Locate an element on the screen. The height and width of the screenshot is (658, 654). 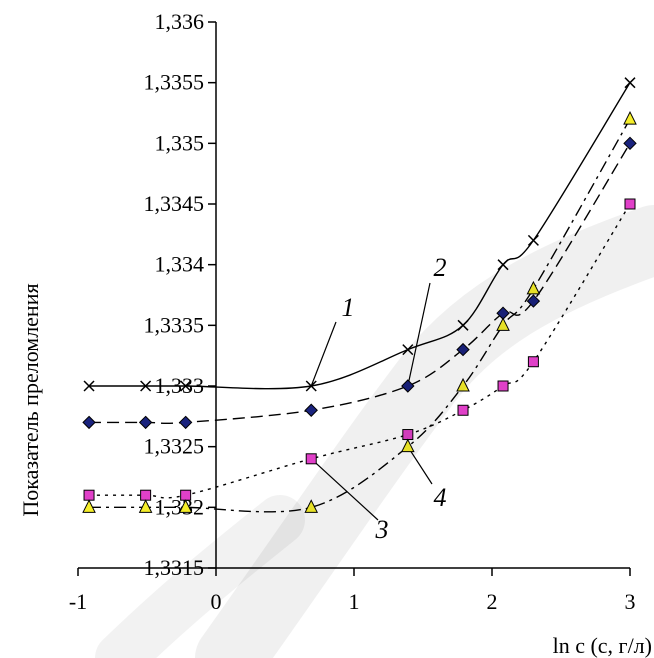
callout-label-3: 3 is located at coordinates (382, 529).